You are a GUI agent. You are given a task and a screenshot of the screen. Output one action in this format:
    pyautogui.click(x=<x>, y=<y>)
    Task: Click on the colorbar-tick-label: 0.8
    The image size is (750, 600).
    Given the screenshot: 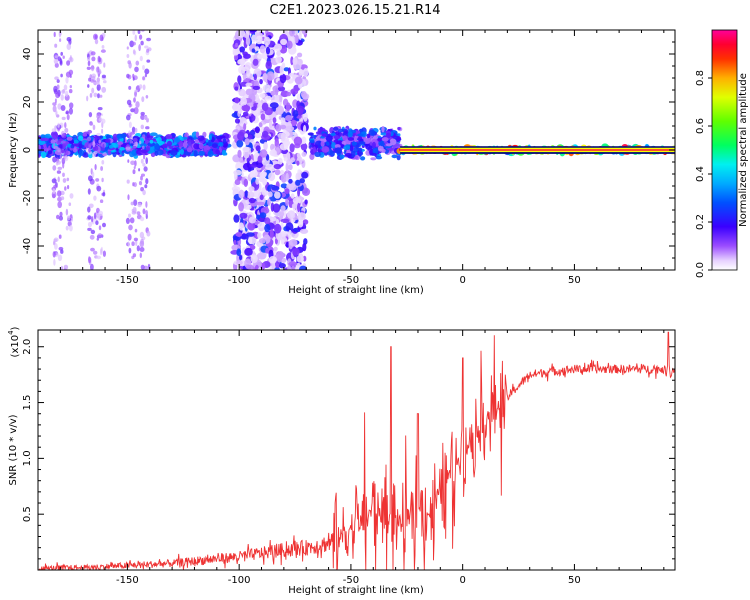 What is the action you would take?
    pyautogui.click(x=700, y=78)
    